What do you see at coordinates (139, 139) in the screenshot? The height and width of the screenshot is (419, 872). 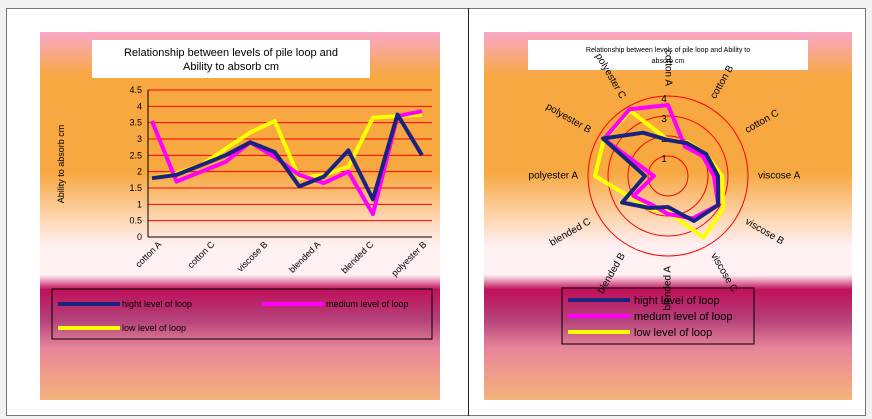 I see `y-tick-label: 3` at bounding box center [139, 139].